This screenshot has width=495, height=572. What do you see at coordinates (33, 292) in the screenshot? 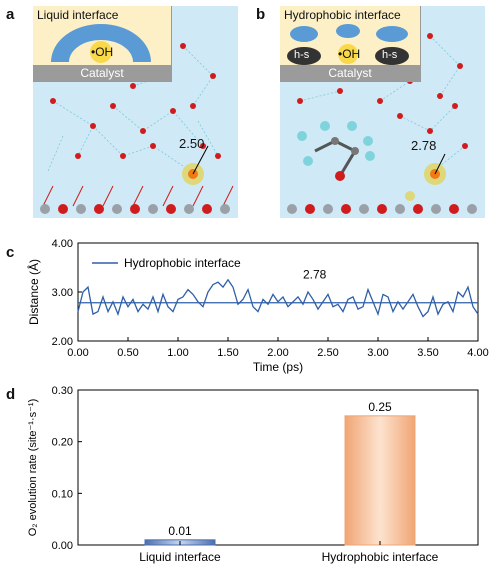
I see `y-axis-label-c: Distance (Å)` at bounding box center [33, 292].